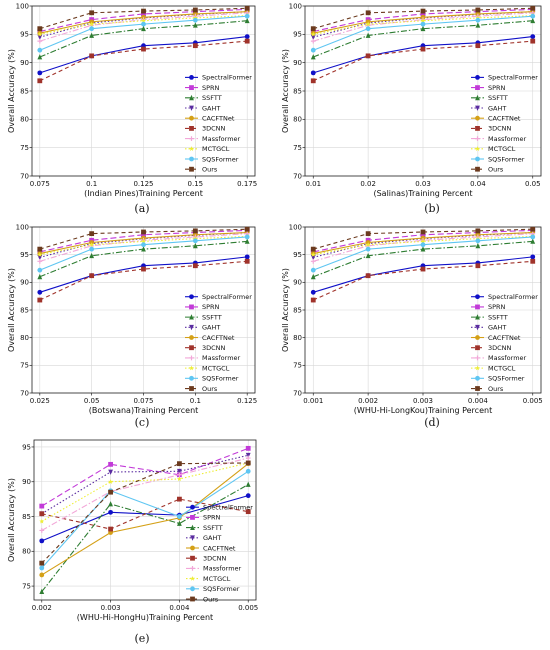 This screenshot has width=550, height=650. What do you see at coordinates (143, 61) in the screenshot?
I see `series-3dcnn` at bounding box center [143, 61].